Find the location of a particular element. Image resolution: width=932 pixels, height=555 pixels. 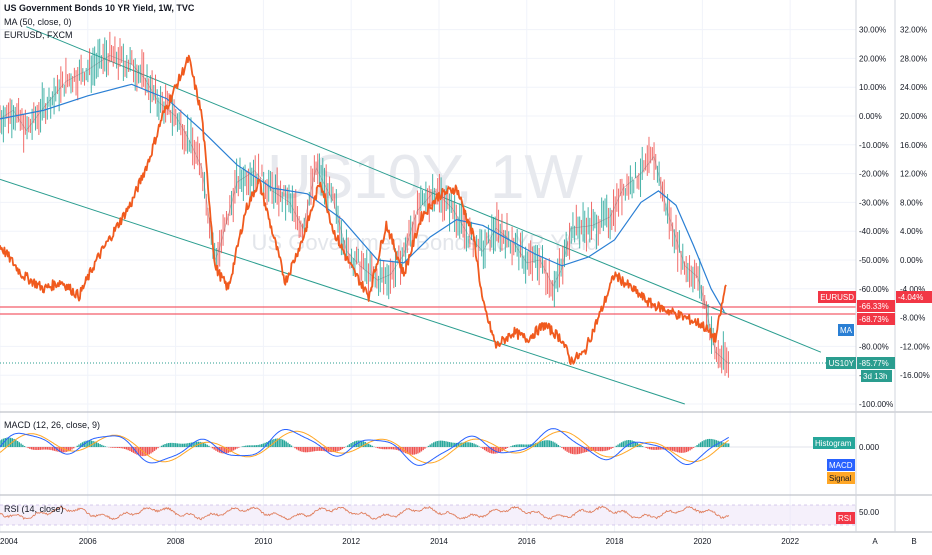

us10y-value-tag-bg is located at coordinates (876, 363).